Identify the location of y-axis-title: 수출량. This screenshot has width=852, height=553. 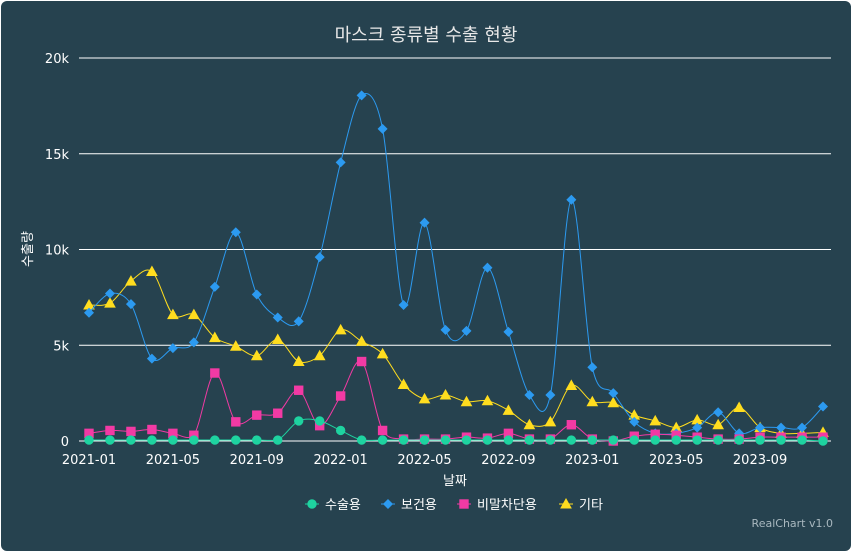
(28, 249).